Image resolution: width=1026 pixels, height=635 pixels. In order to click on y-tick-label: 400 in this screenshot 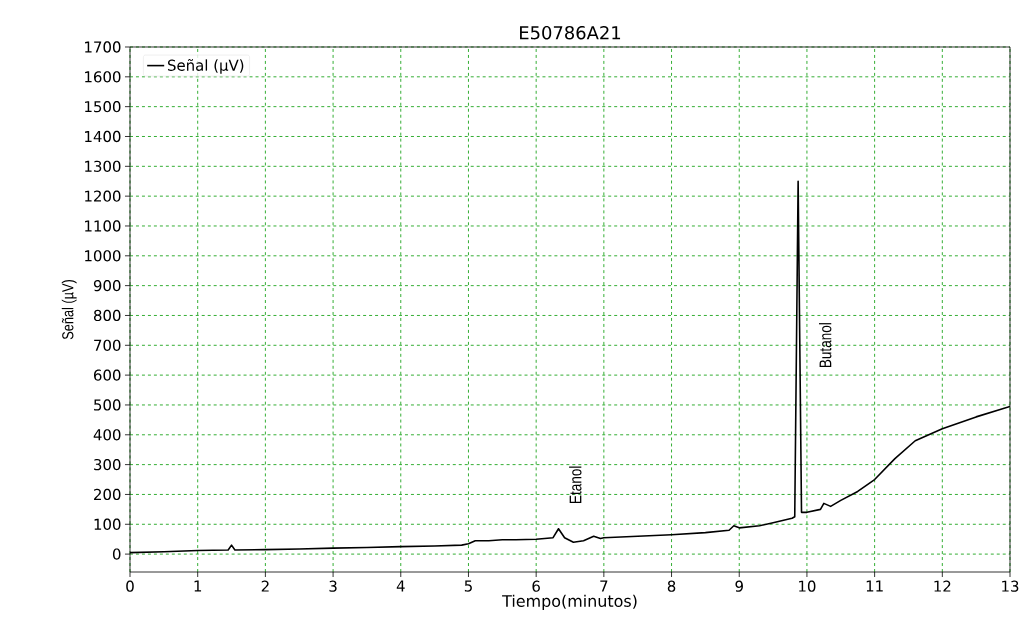, I will do `click(107, 435)`.